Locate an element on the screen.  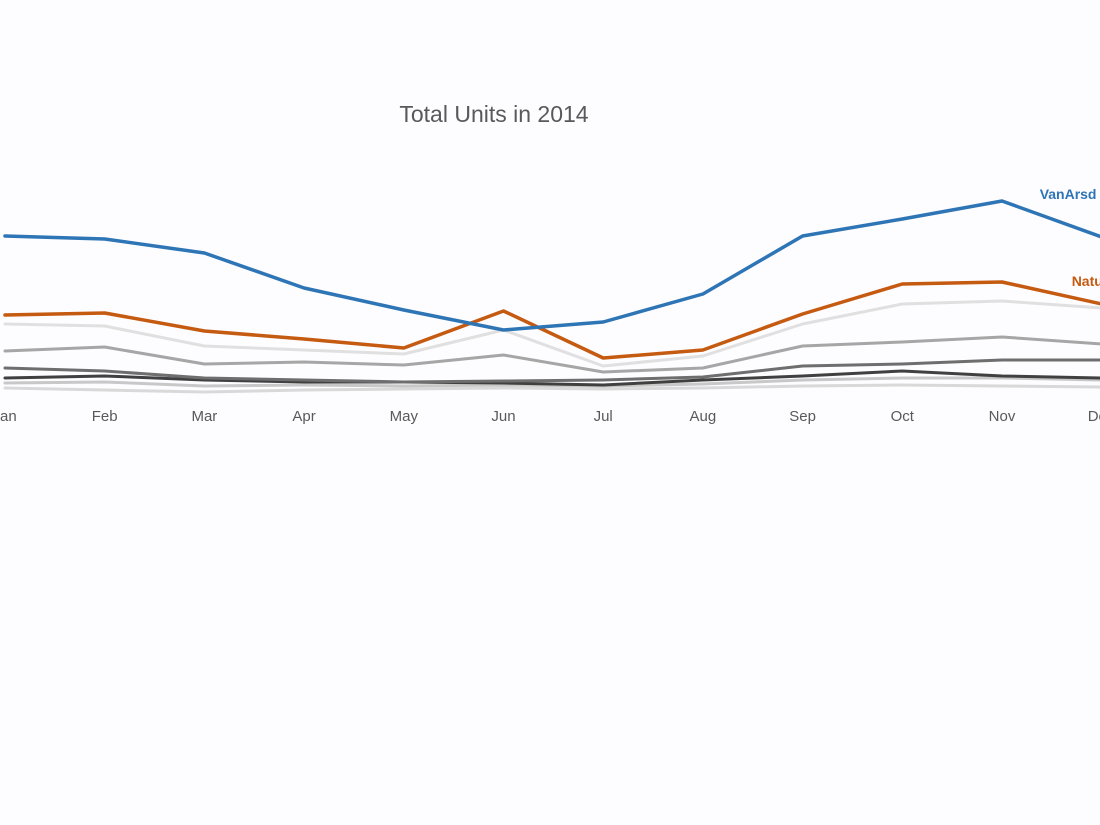
chart-title: Total Units in 2014 is located at coordinates (493, 114).